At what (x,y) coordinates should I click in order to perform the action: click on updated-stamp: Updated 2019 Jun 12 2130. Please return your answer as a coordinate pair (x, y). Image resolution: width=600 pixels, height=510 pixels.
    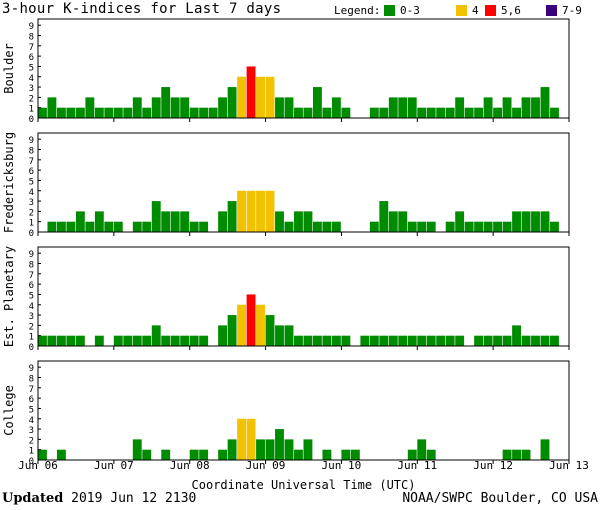
    Looking at the image, I should click on (99, 498).